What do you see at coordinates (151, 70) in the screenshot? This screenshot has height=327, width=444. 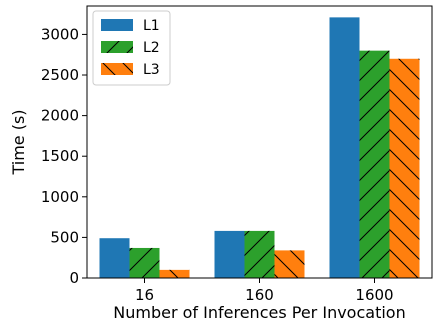 I see `legend-label-l3: L3` at bounding box center [151, 70].